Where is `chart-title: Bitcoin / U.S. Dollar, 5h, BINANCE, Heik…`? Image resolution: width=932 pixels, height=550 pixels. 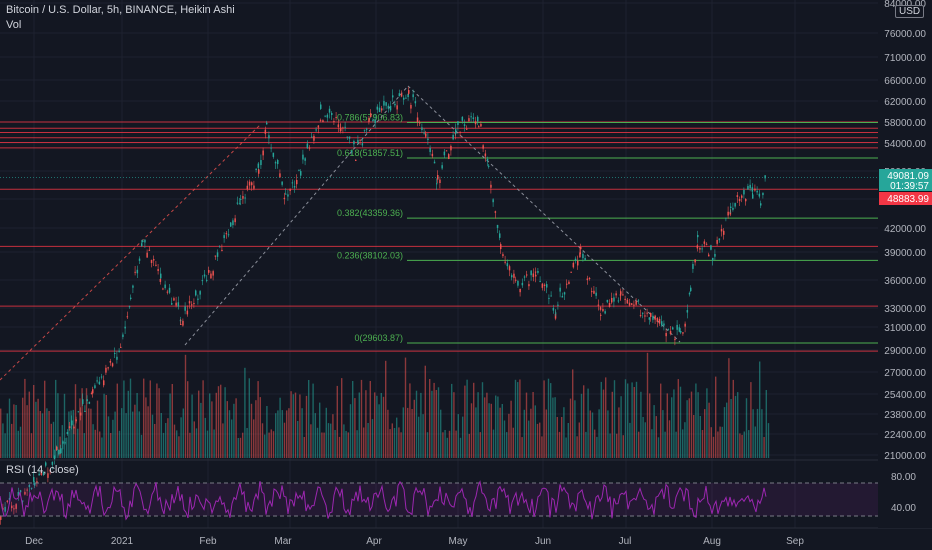 chart-title: Bitcoin / U.S. Dollar, 5h, BINANCE, Heik… is located at coordinates (120, 10).